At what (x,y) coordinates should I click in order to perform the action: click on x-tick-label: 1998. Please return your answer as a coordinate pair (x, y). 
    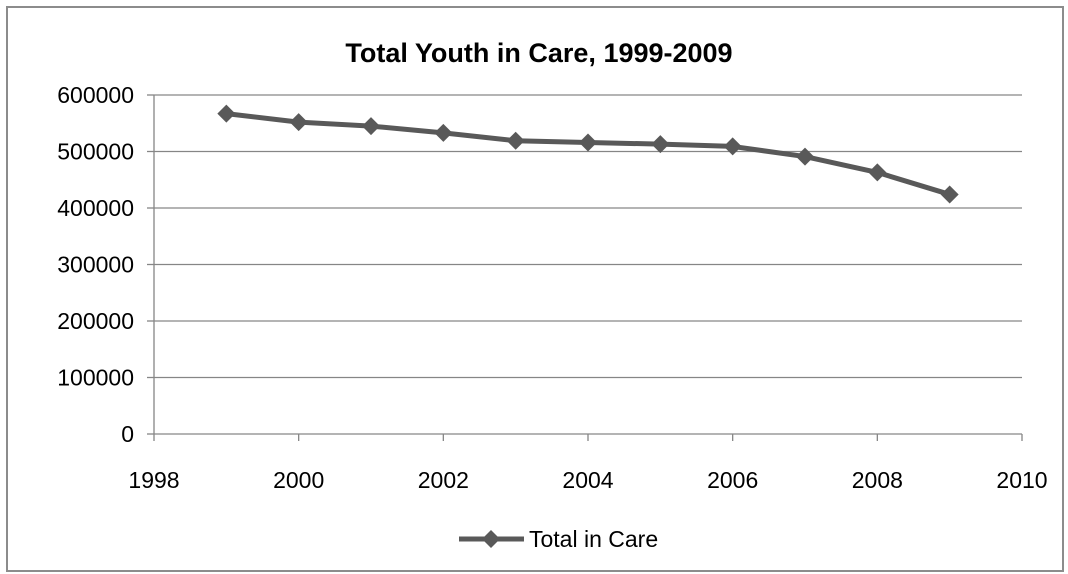
    Looking at the image, I should click on (153, 480).